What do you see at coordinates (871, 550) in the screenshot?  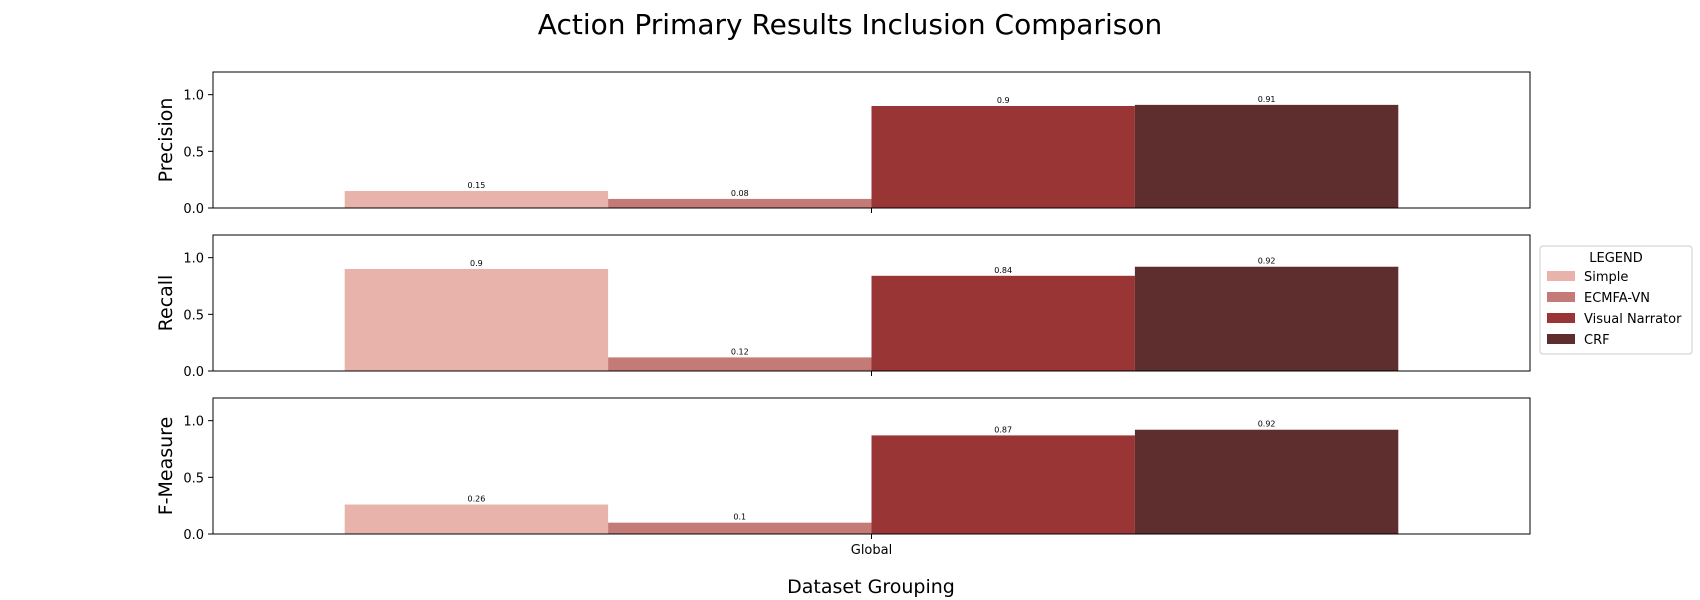 I see `x-tick-label: Global` at bounding box center [871, 550].